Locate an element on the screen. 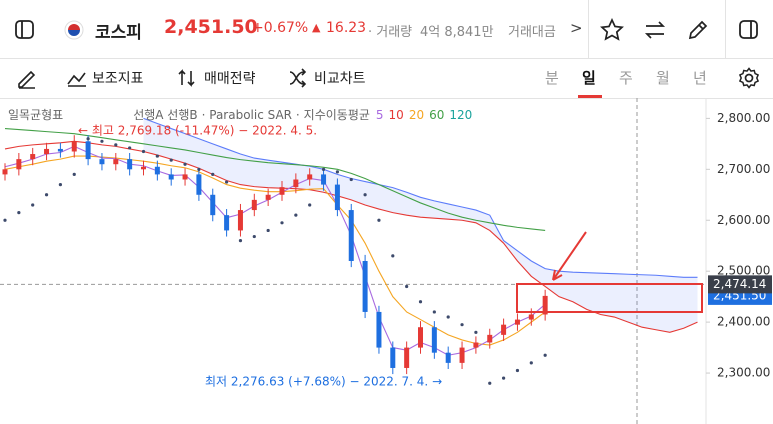 This screenshot has width=773, height=424. legend-sar: · Parabolic SAR · is located at coordinates (250, 115).